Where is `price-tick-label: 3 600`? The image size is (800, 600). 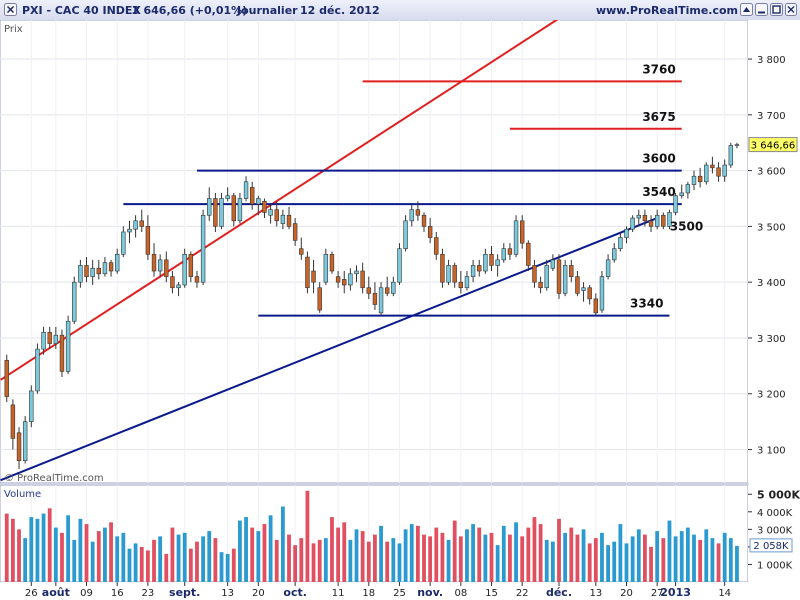
price-tick-label: 3 600 is located at coordinates (771, 172).